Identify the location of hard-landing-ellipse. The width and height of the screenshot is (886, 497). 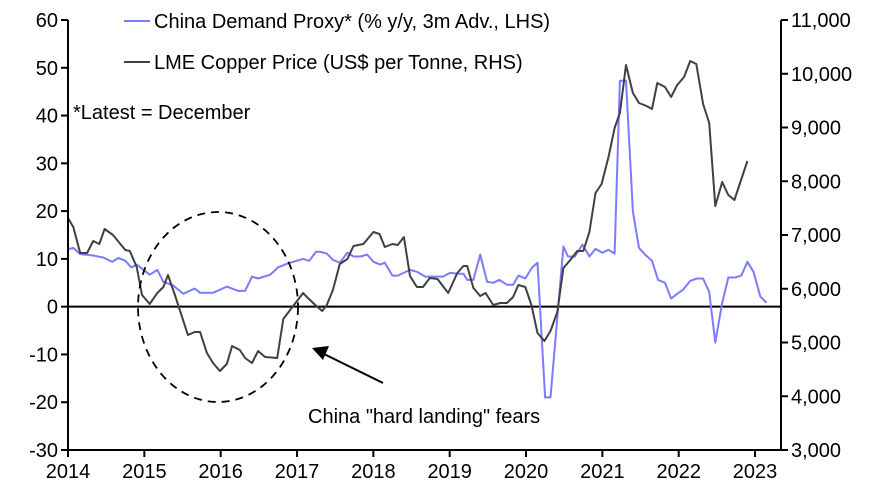
(218, 307).